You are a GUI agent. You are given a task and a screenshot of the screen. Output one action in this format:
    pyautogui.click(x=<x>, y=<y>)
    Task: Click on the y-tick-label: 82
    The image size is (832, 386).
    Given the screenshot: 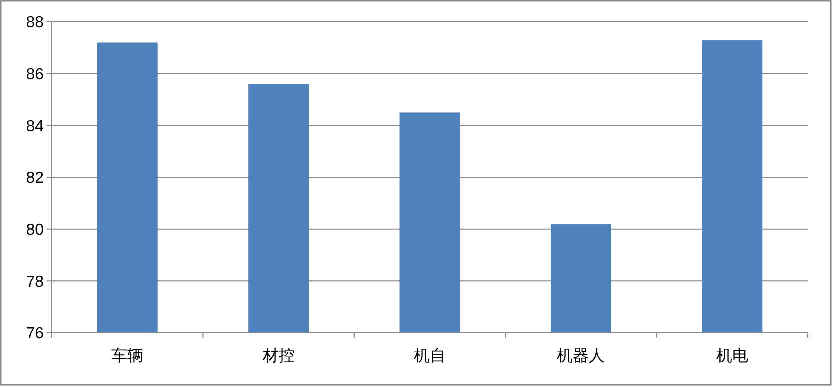 What is the action you would take?
    pyautogui.click(x=35, y=179)
    